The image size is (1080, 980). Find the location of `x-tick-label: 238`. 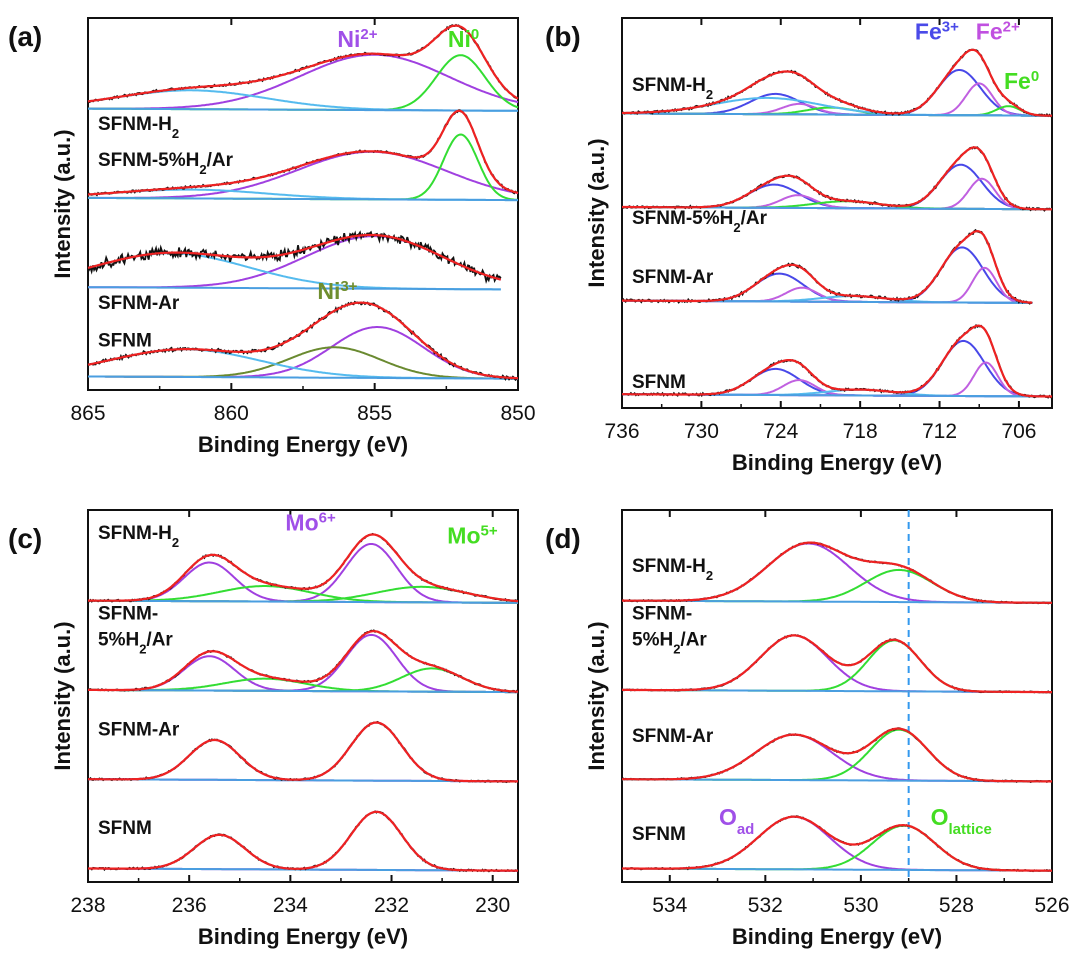

x-tick-label: 238 is located at coordinates (87, 905).